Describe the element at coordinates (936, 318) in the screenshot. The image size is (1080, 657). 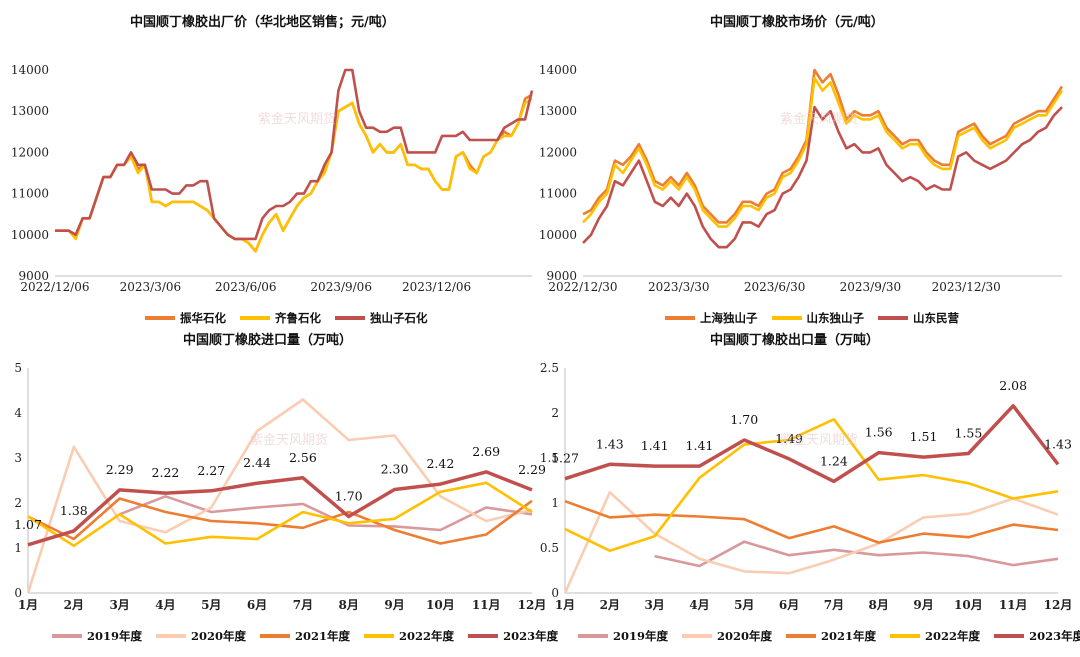
I see `legend-label: 山东民营` at that location.